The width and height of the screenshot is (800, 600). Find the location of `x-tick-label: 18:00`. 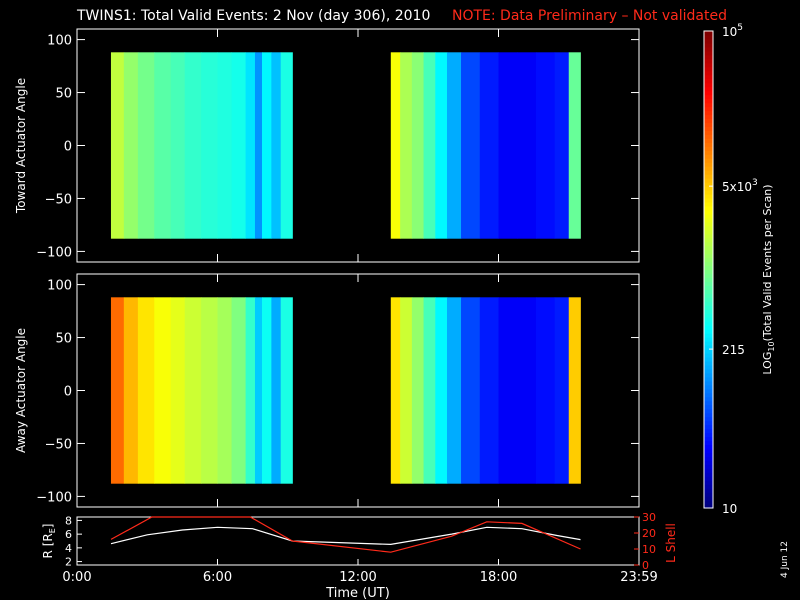

x-tick-label: 18:00 is located at coordinates (498, 577).